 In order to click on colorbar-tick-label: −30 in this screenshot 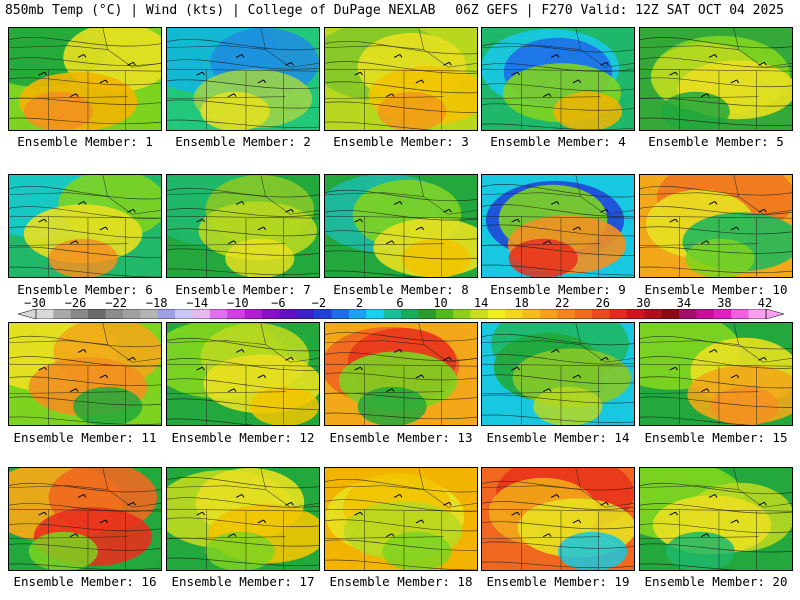, I will do `click(35, 303)`.